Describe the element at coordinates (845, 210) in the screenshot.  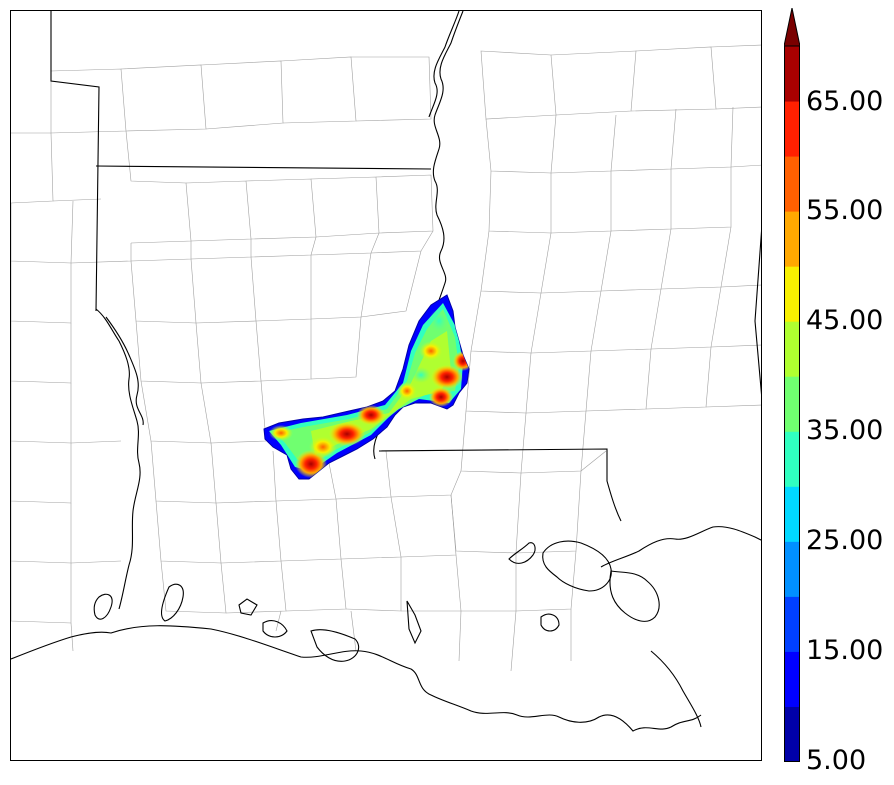
I see `colorbar-label-55: 55.00` at that location.